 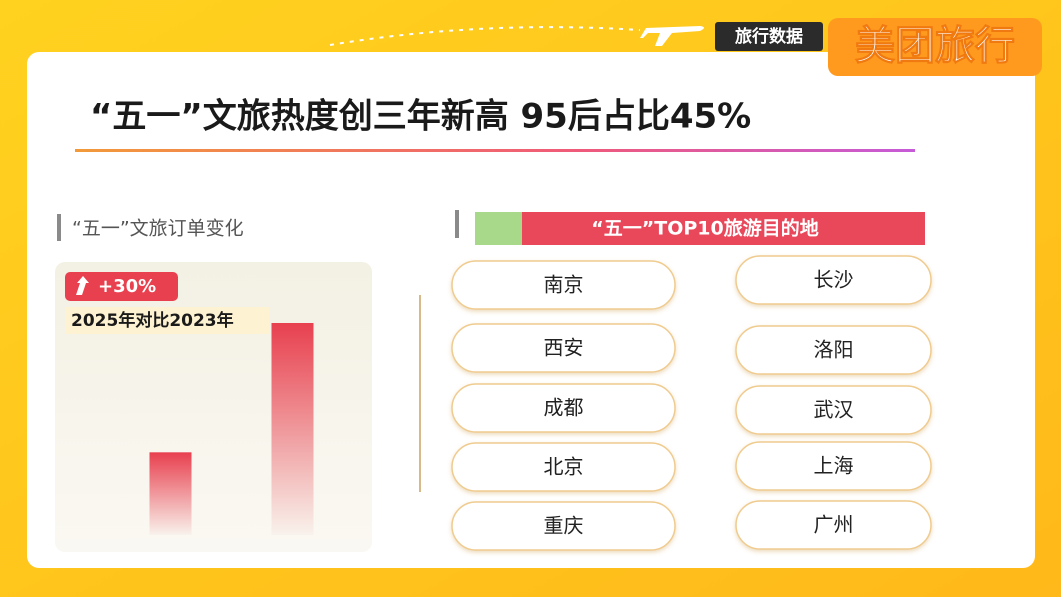 I want to click on title: “五一”文旅热度创三年新高 95后占比45%, so click(x=420, y=117).